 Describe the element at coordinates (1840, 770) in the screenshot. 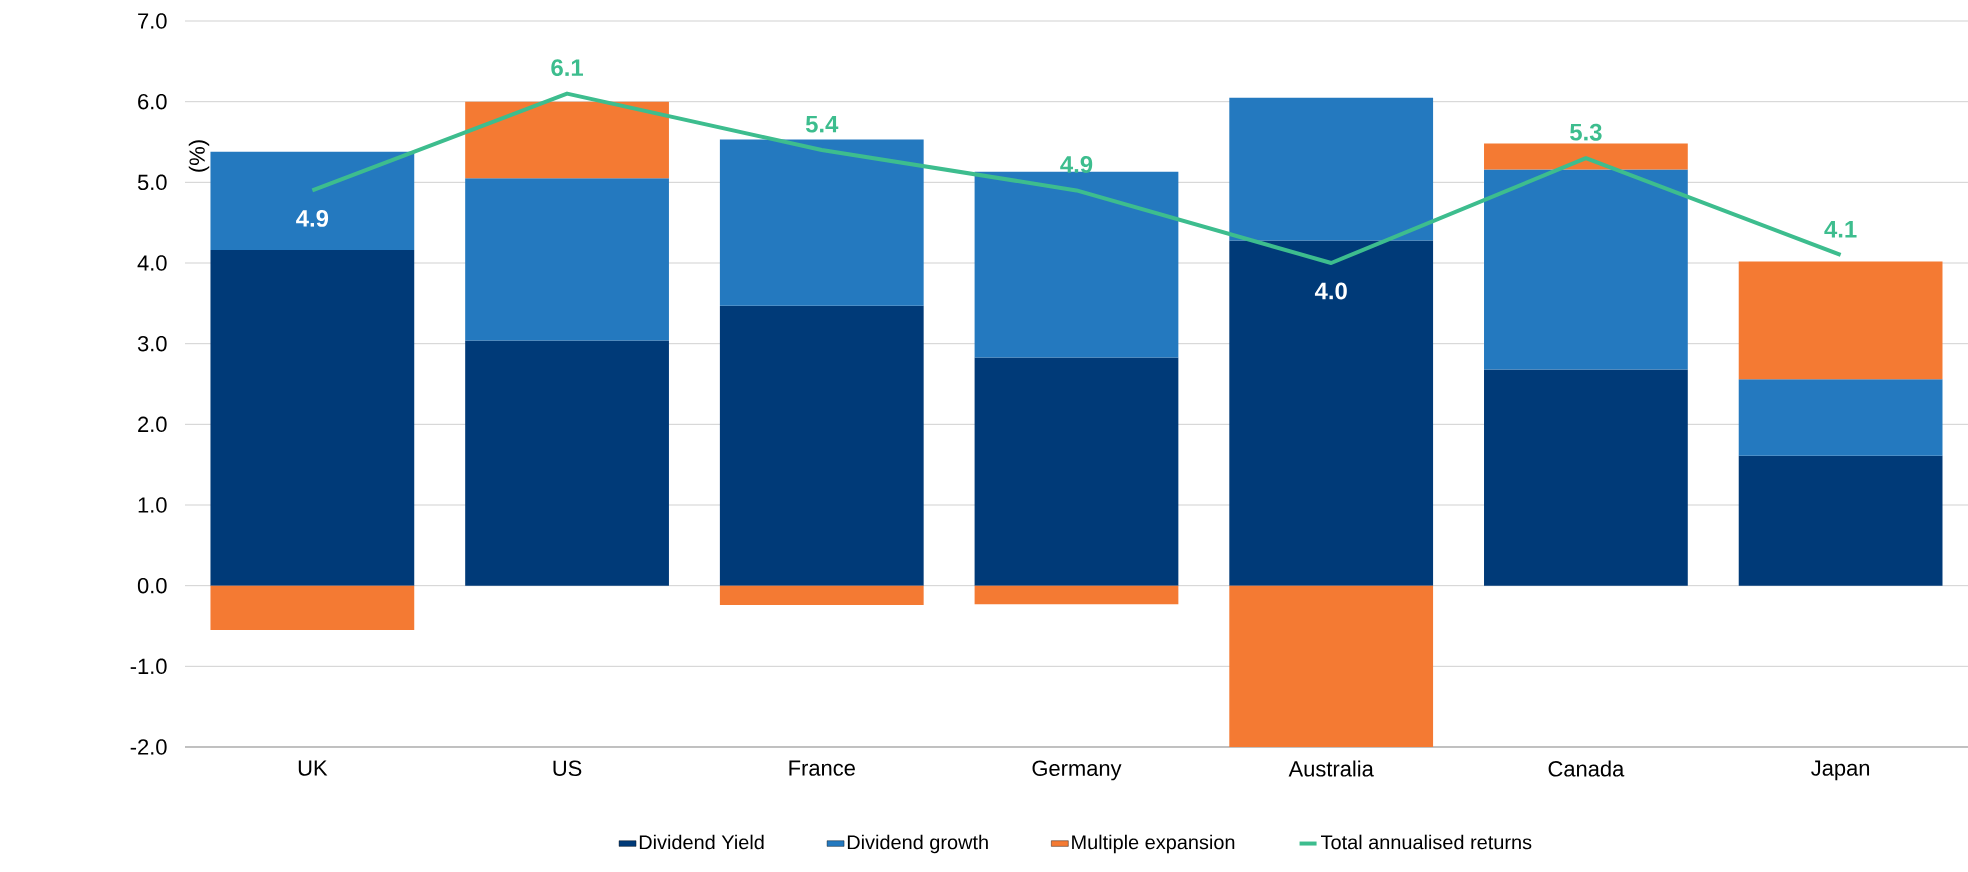

I see `x-tick-label: Japan` at that location.